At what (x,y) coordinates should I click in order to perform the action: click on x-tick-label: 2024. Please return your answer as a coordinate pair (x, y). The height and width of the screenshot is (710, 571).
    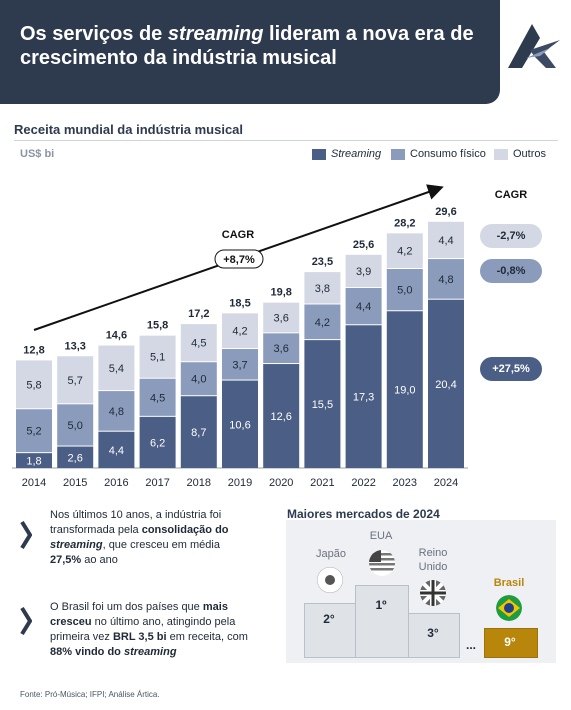
    Looking at the image, I should click on (446, 483).